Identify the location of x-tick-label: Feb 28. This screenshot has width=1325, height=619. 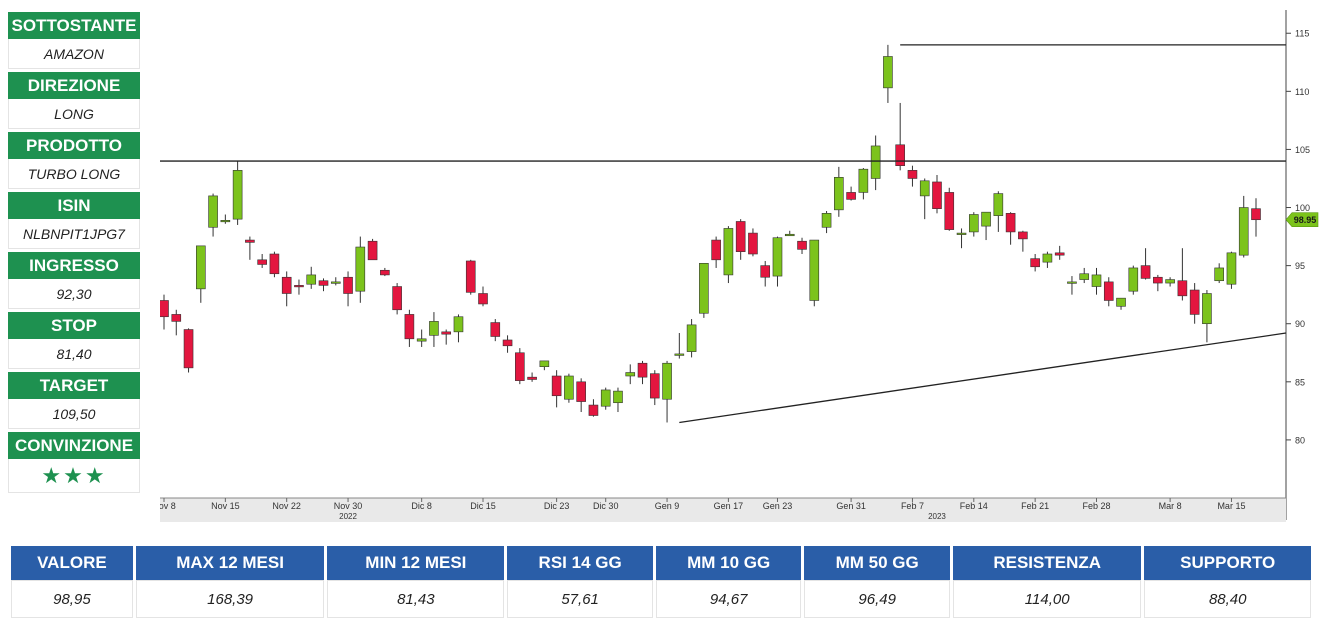
(1096, 506).